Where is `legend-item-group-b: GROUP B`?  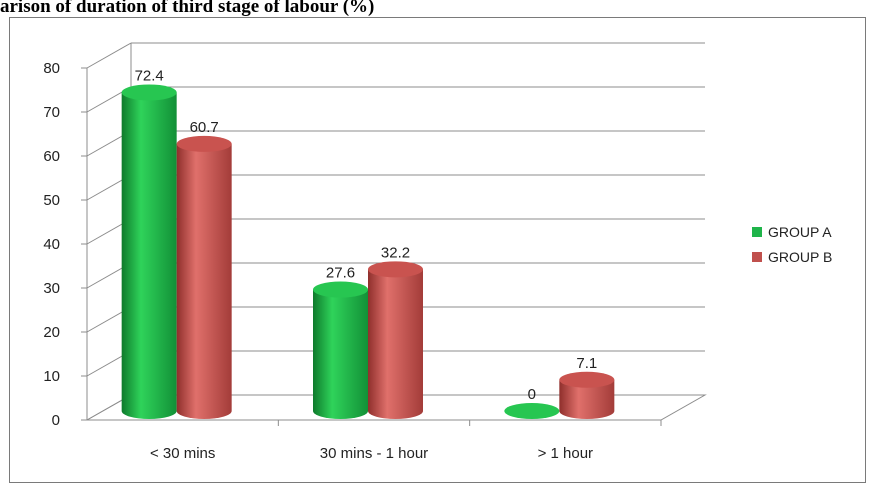 legend-item-group-b: GROUP B is located at coordinates (792, 257).